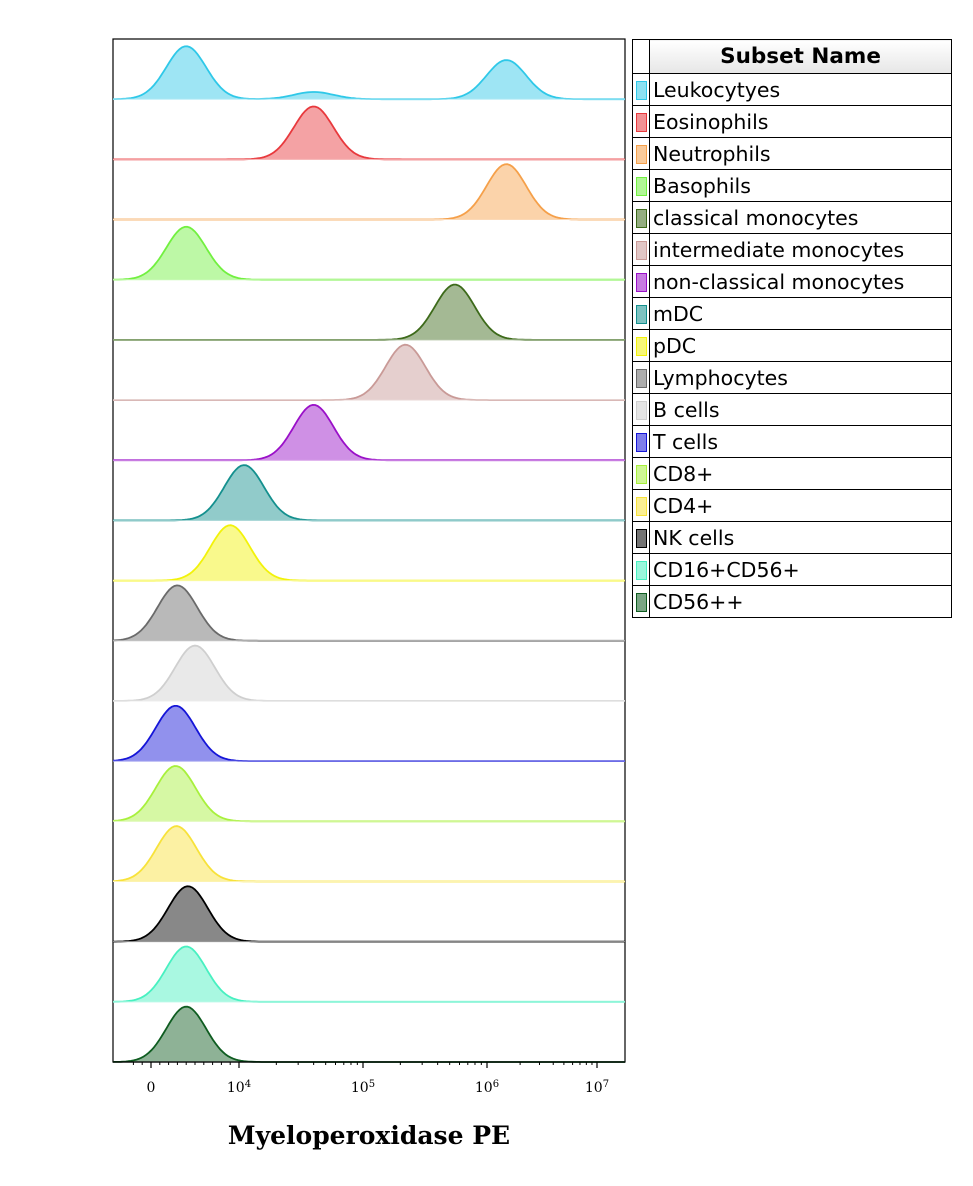 This screenshot has height=1186, width=973. What do you see at coordinates (800, 121) in the screenshot?
I see `legend-label: Eosinophils` at bounding box center [800, 121].